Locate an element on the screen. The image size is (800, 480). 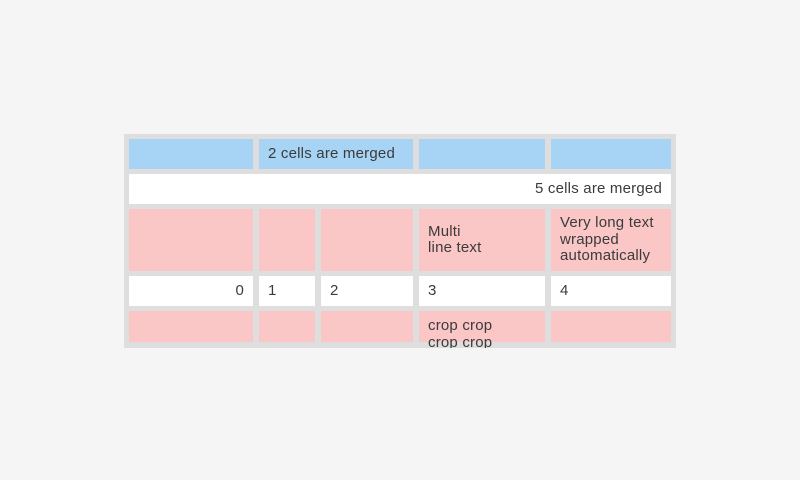
number-cell-4: 4 is located at coordinates (611, 291).